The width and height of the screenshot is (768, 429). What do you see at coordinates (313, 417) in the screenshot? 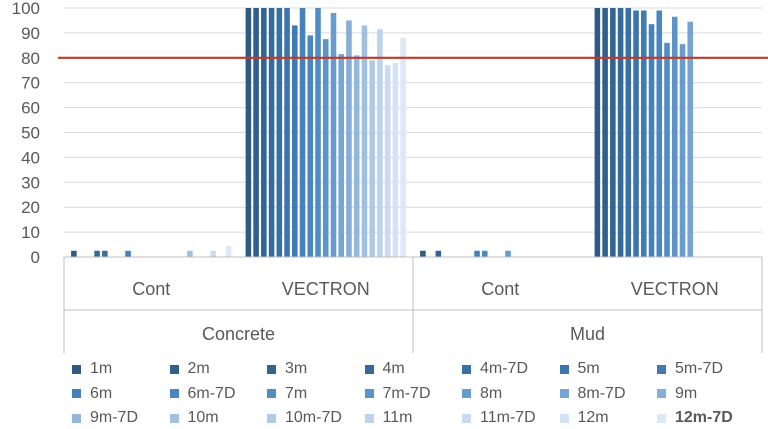
I see `legend-label: 10m-7D` at bounding box center [313, 417].